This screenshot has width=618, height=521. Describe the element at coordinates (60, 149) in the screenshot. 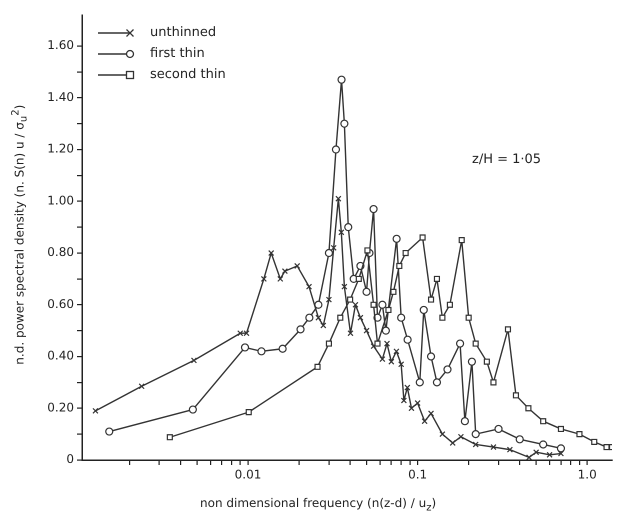

I see `y-tick-label: 1.20` at that location.